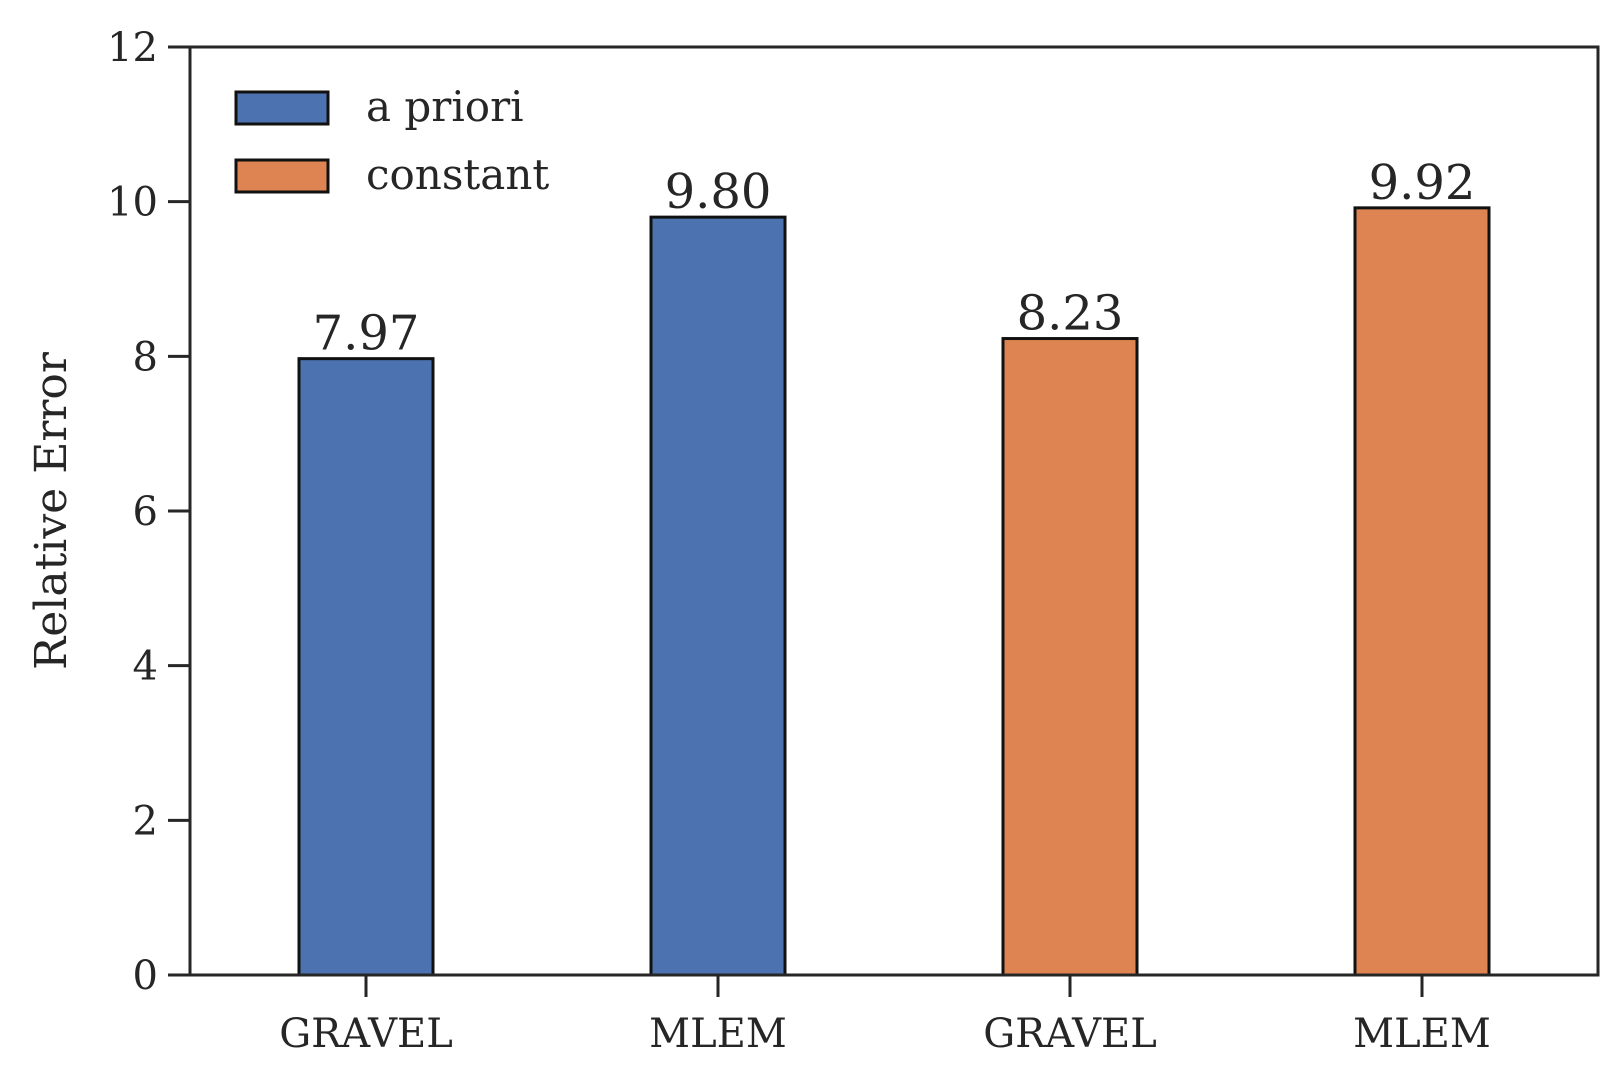  What do you see at coordinates (885, 1016) in the screenshot?
I see `x-axis: GRAVEL MLEM GRAVEL MLEM` at bounding box center [885, 1016].